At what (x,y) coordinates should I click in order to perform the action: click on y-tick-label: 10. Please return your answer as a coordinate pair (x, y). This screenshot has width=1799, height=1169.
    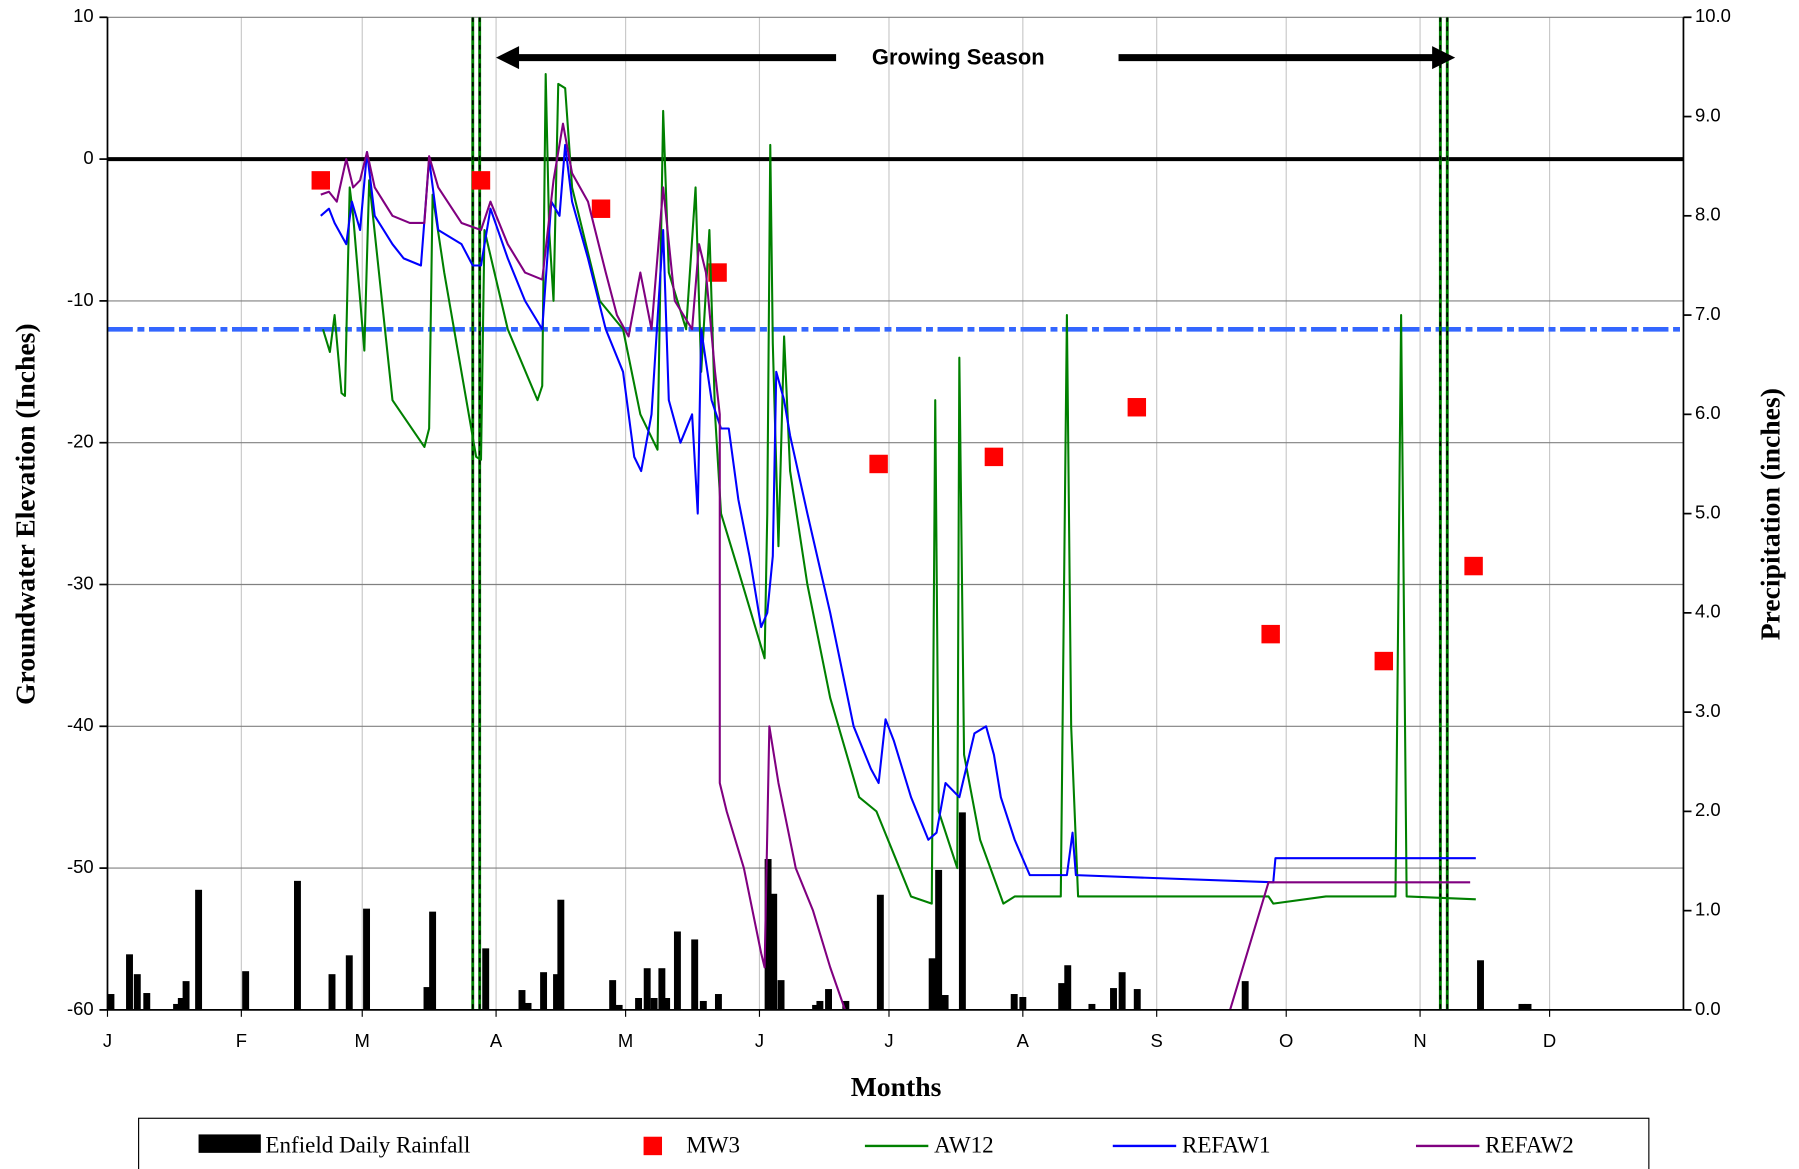
    Looking at the image, I should click on (83, 15).